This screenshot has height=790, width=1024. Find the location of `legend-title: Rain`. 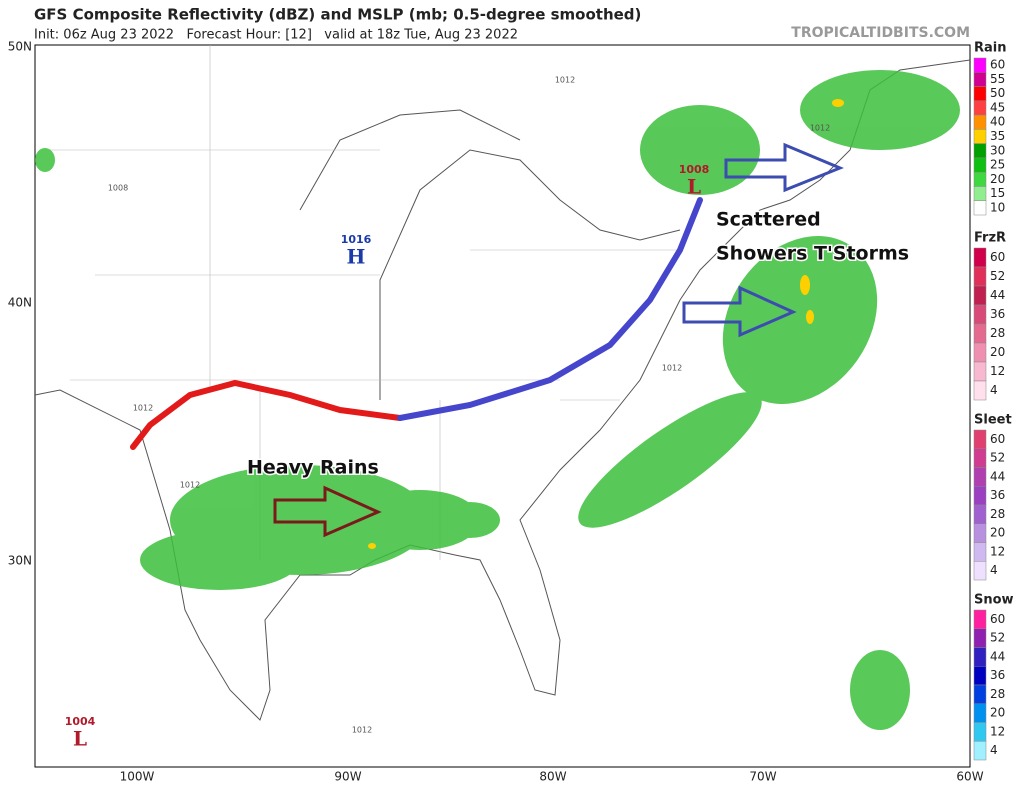

legend-title: Rain is located at coordinates (990, 48).